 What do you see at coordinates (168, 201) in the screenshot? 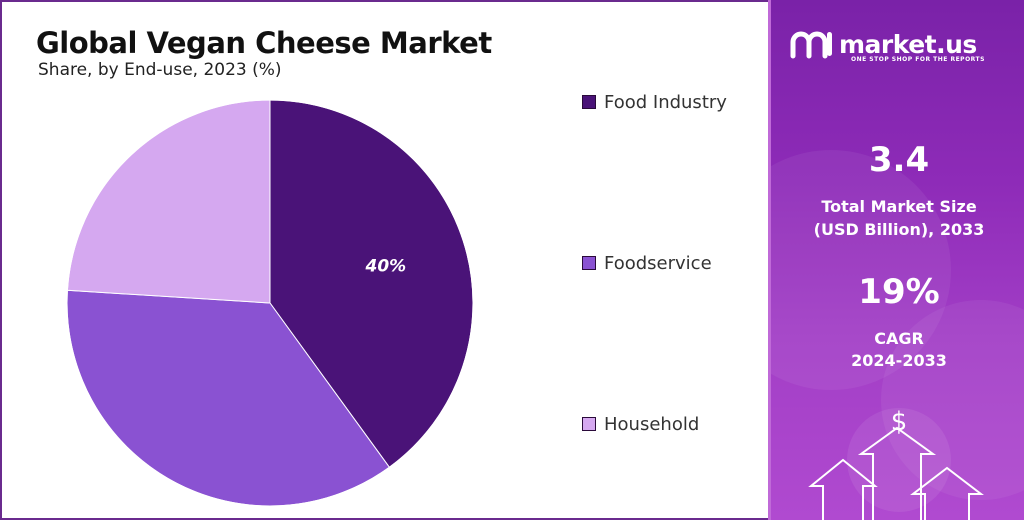
I see `pie-slice-household` at bounding box center [168, 201].